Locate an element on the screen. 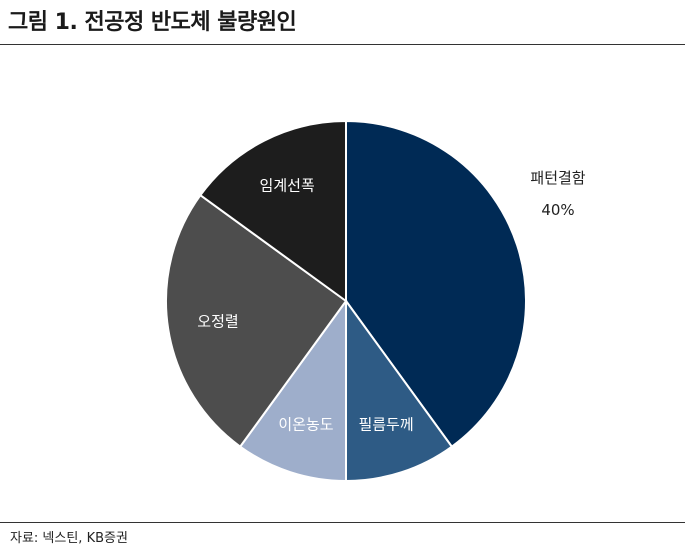  source-note: 자료: 넥스틴, KB증권 is located at coordinates (69, 538).